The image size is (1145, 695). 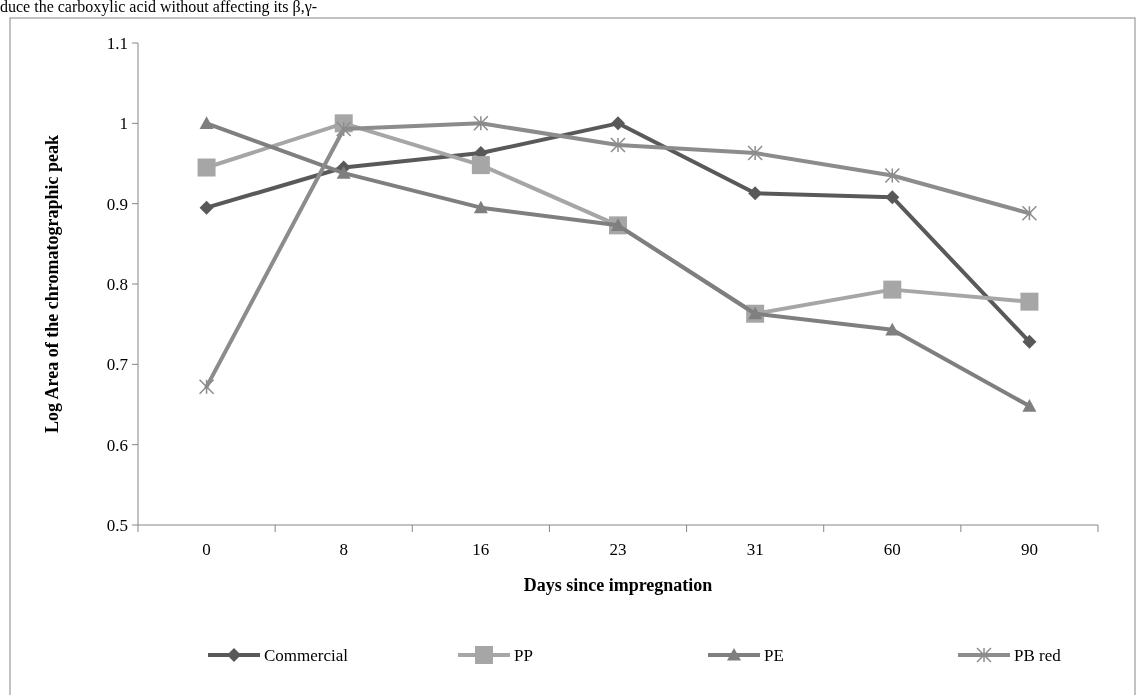 What do you see at coordinates (117, 445) in the screenshot?
I see `y-tick-label: 0.6` at bounding box center [117, 445].